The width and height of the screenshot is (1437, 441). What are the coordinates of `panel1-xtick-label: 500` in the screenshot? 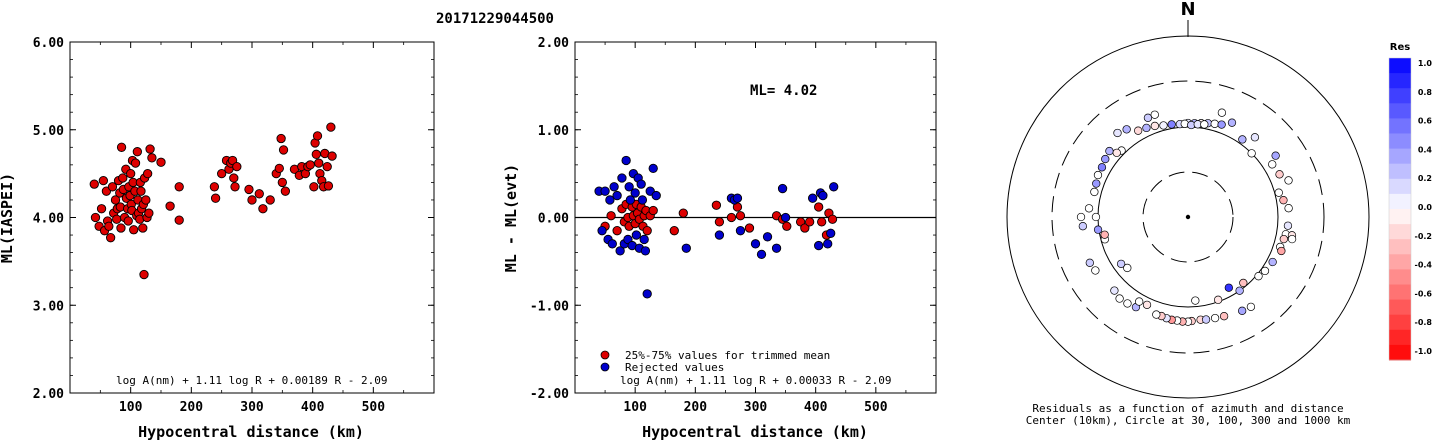 It's located at (374, 407).